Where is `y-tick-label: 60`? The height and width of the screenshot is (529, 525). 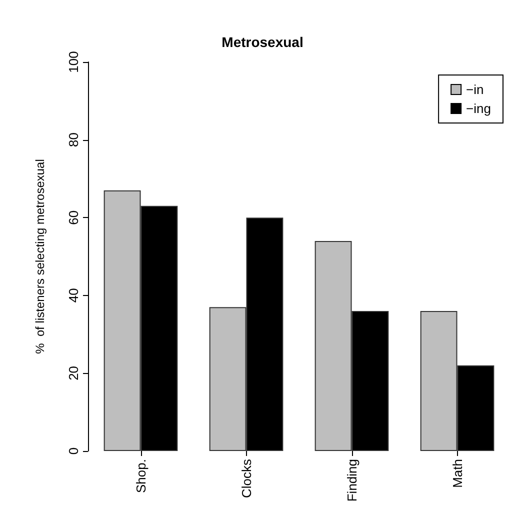 y-tick-label: 60 is located at coordinates (73, 217).